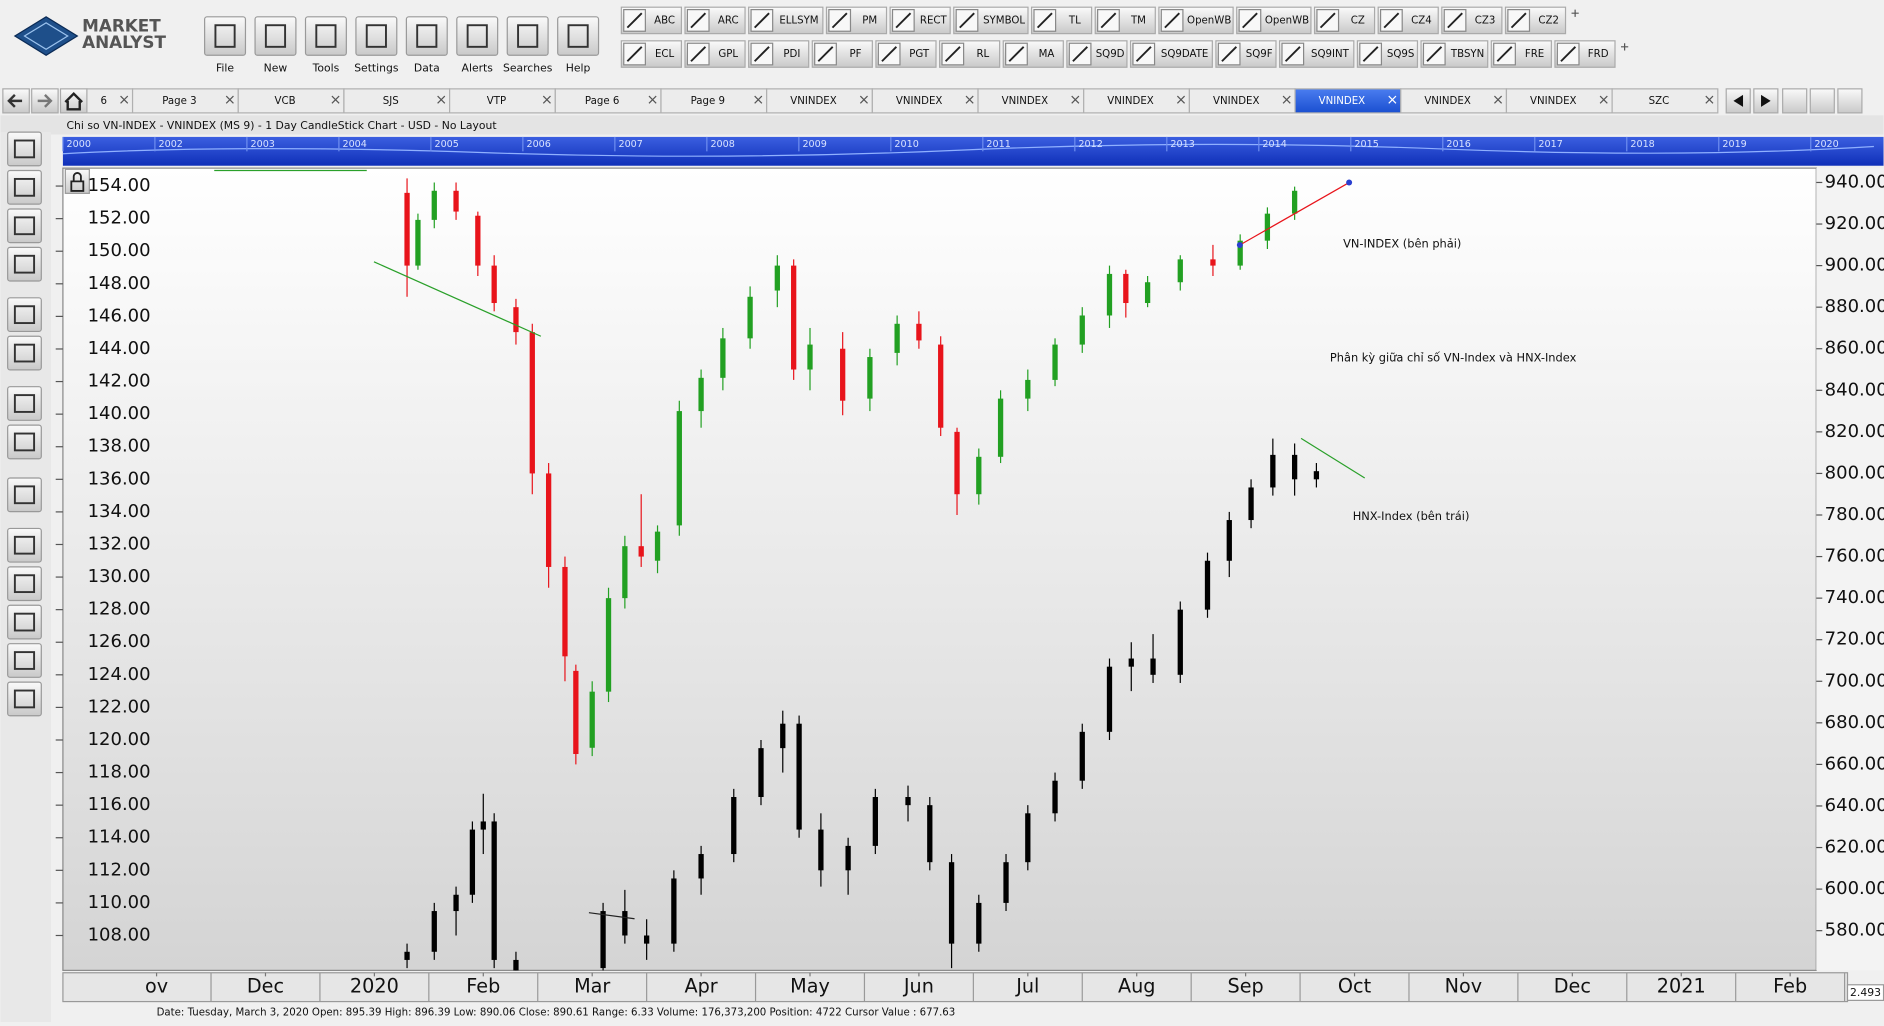 This screenshot has height=1026, width=1884. I want to click on tool-button-label: GPL, so click(728, 54).